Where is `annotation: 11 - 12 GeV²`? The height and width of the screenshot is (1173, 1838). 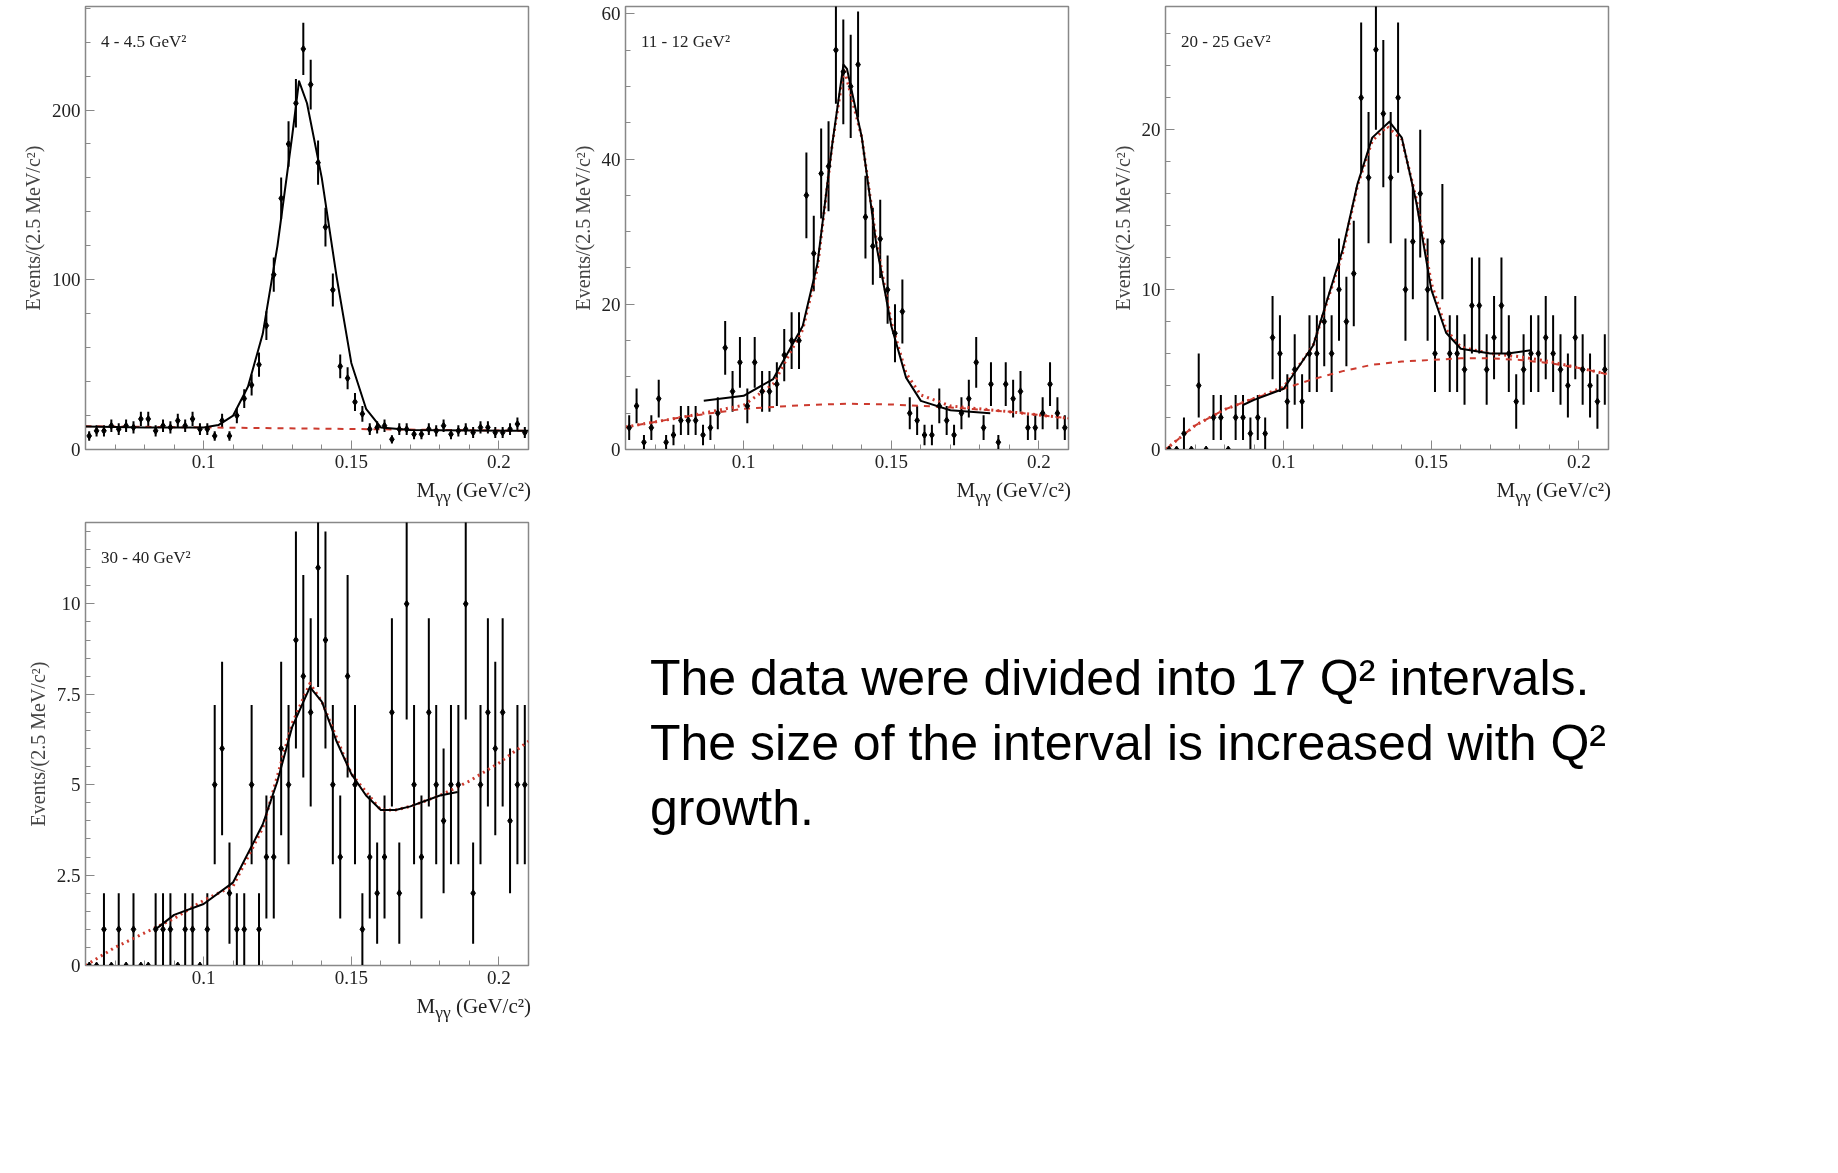
annotation: 11 - 12 GeV² is located at coordinates (685, 41).